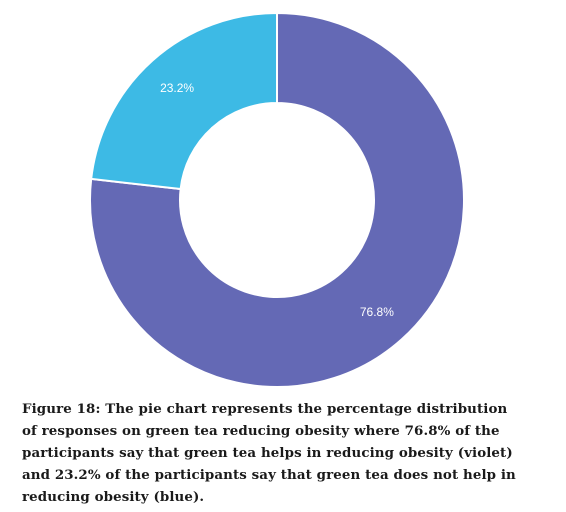 This screenshot has height=512, width=566. What do you see at coordinates (113, 497) in the screenshot?
I see `caption-line-5: reducing obesity (blue).` at bounding box center [113, 497].